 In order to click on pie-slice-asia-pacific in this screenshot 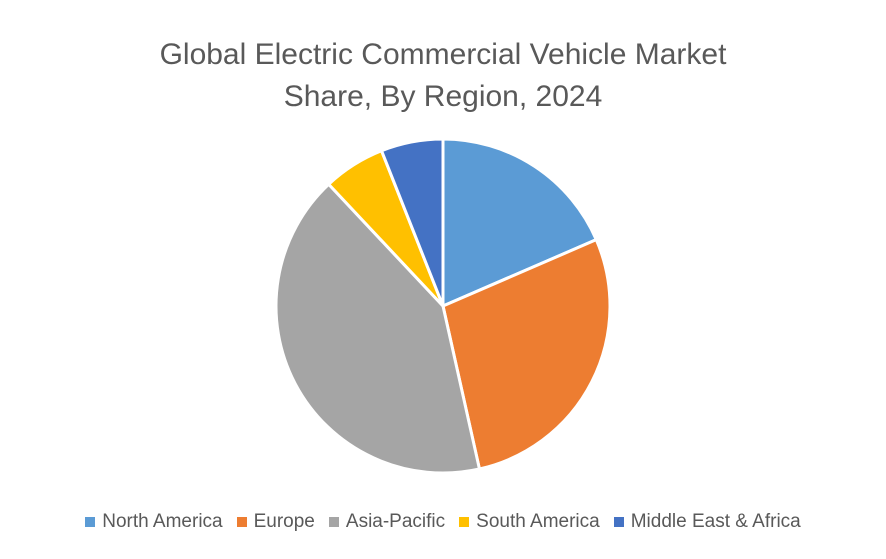, I will do `click(377, 328)`.